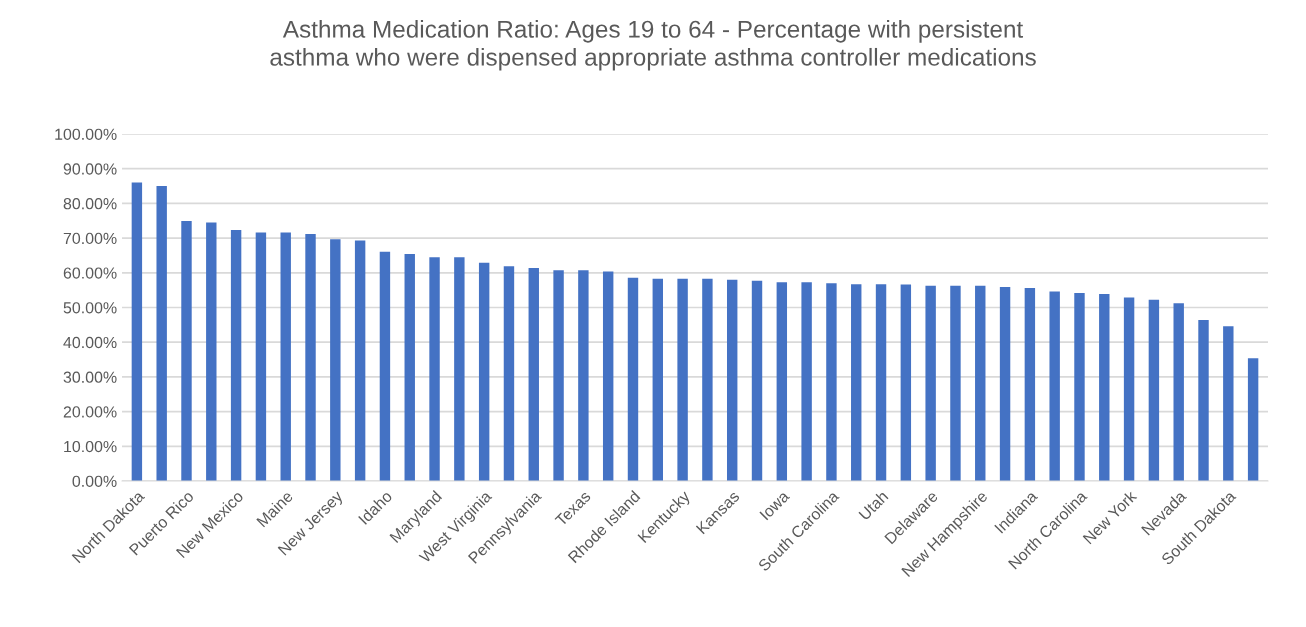  Describe the element at coordinates (90, 273) in the screenshot. I see `y-tick-label: 60.00%` at that location.